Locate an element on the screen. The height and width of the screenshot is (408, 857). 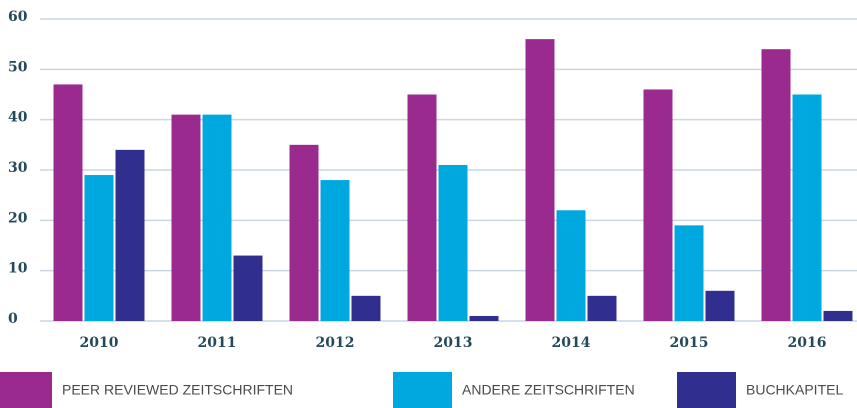
y-tick-label: 60 is located at coordinates (18, 17).